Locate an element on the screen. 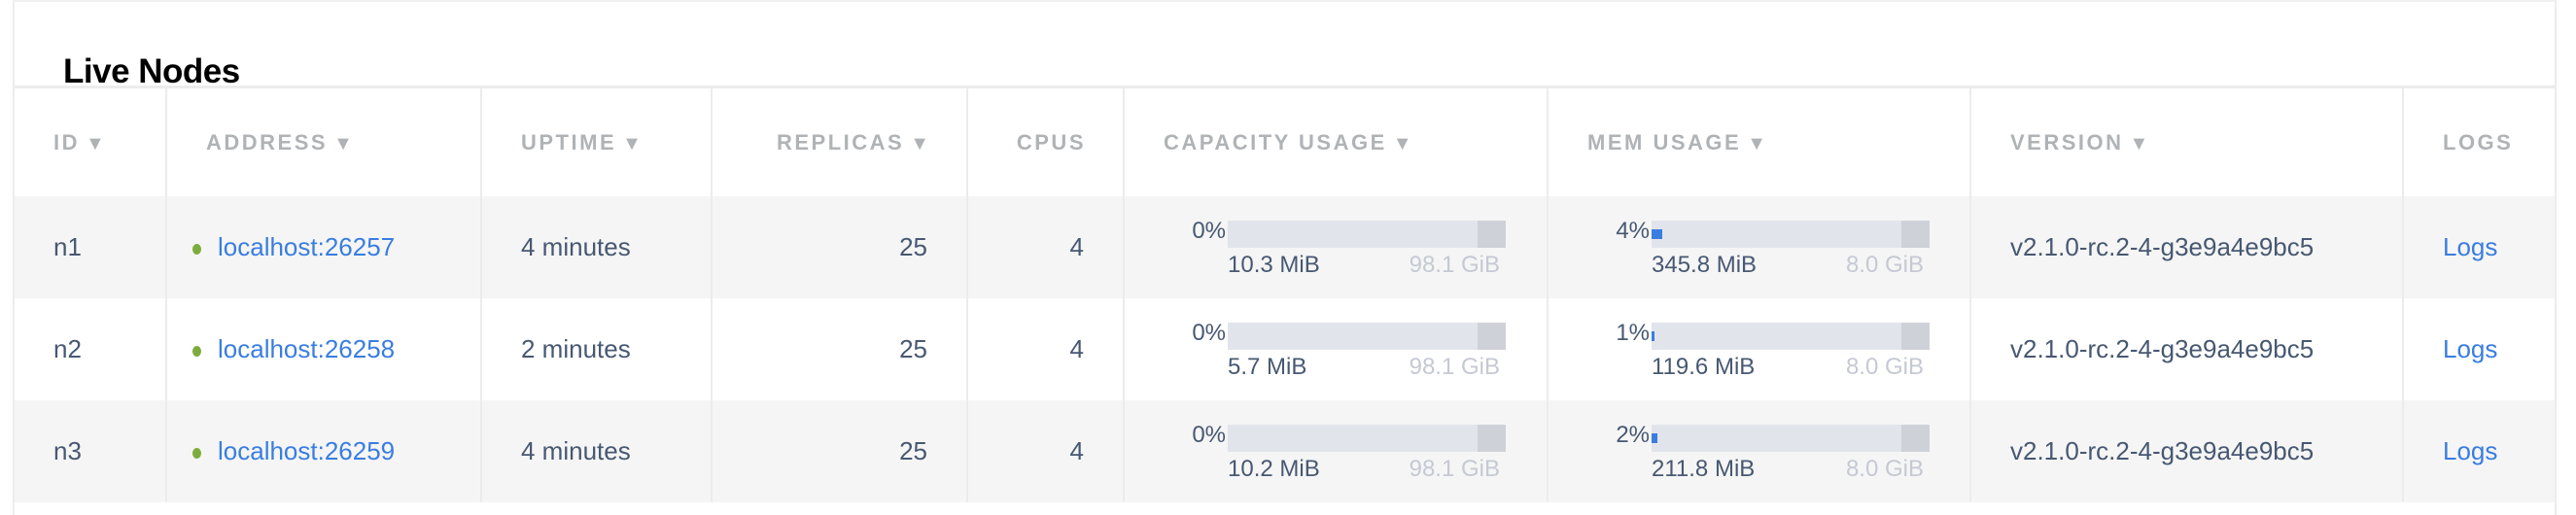  capacity-usage-cell: 0% 10.2 MiB 98.1 GiB is located at coordinates (1336, 451).